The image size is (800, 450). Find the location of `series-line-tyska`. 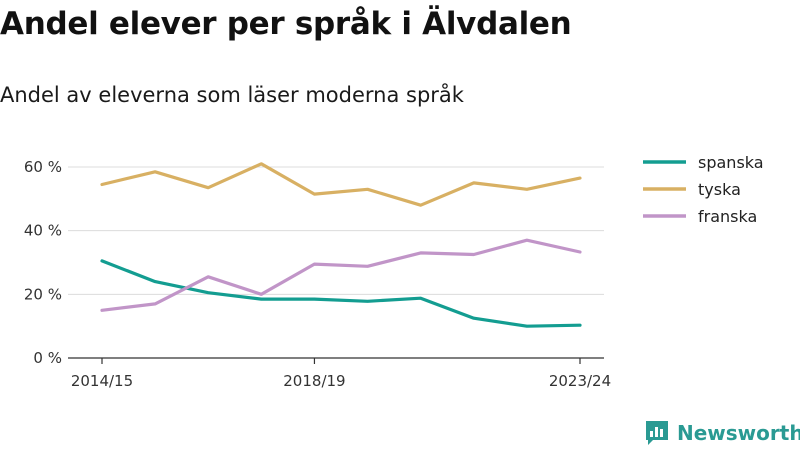

series-line-tyska is located at coordinates (341, 184).